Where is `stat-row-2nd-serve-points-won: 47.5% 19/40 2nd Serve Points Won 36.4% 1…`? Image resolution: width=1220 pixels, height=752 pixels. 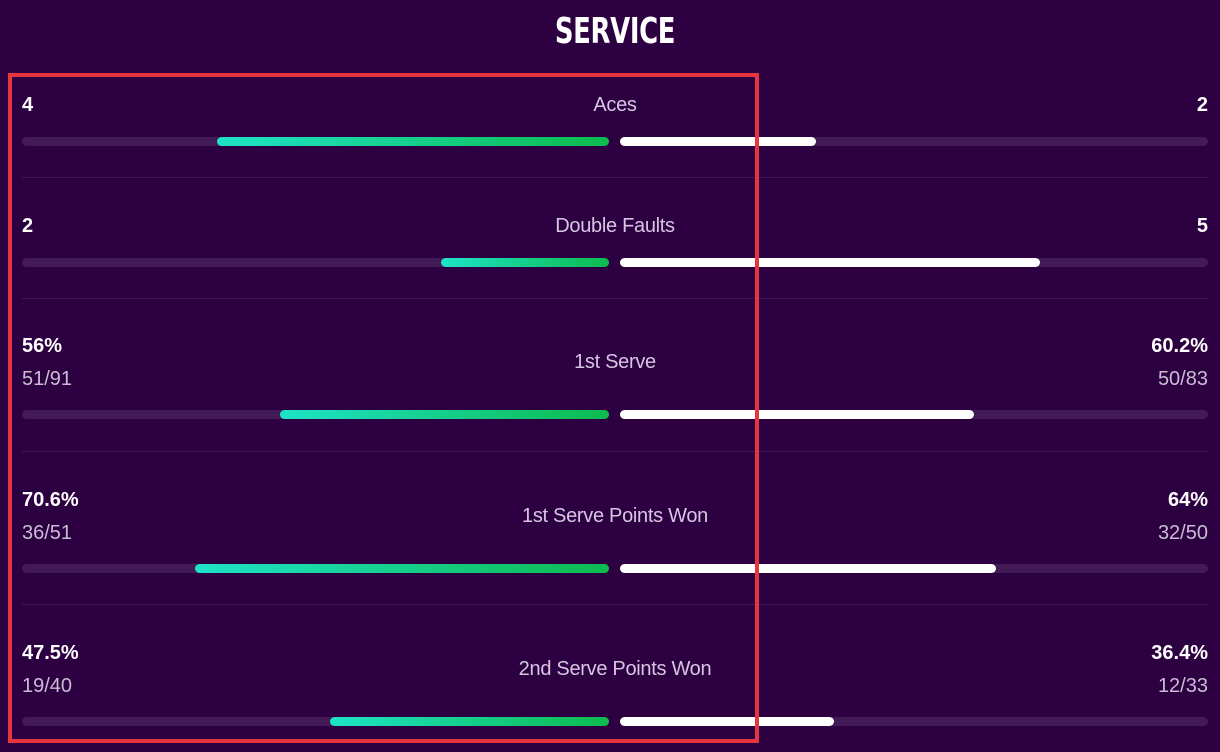
stat-row-2nd-serve-points-won: 47.5% 19/40 2nd Serve Points Won 36.4% 1… is located at coordinates (615, 686).